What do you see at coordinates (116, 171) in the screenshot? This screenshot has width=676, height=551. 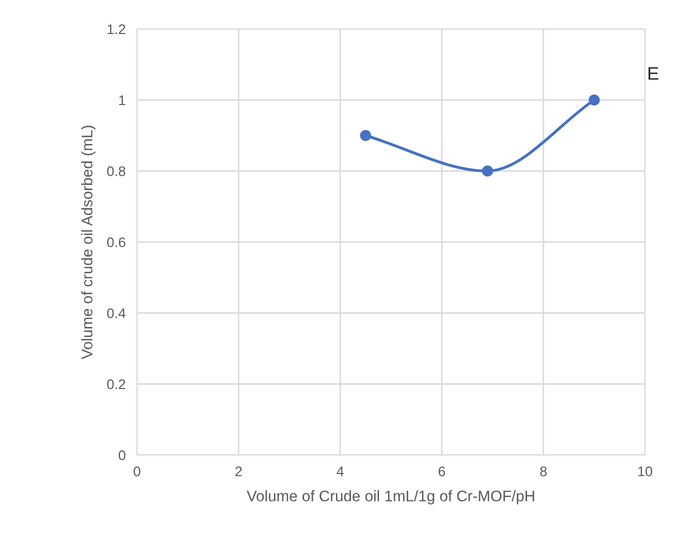 I see `y-tick-label: 0.8` at bounding box center [116, 171].